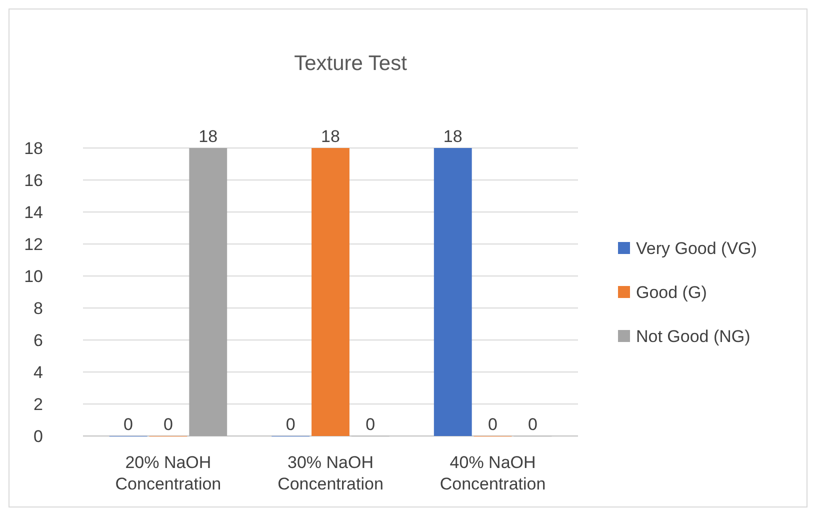 The height and width of the screenshot is (515, 815). I want to click on chart-title: Texture Test, so click(351, 63).